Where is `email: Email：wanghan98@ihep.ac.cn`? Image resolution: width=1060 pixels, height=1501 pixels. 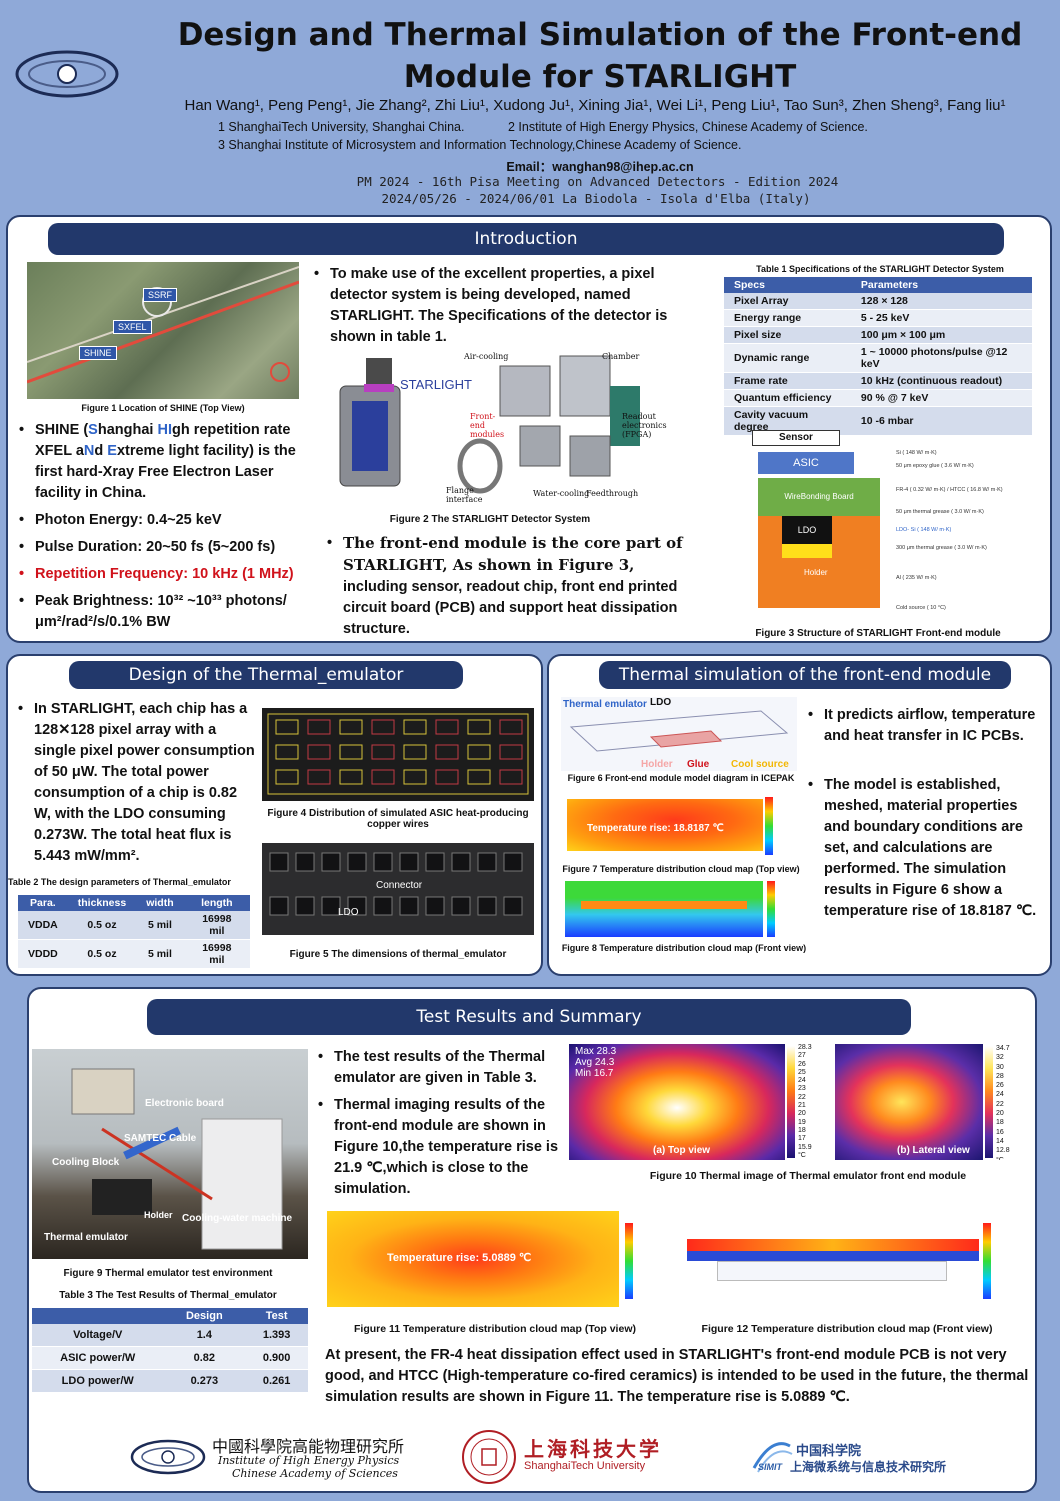
email: Email：wanghan98@ihep.ac.cn is located at coordinates (530, 165).